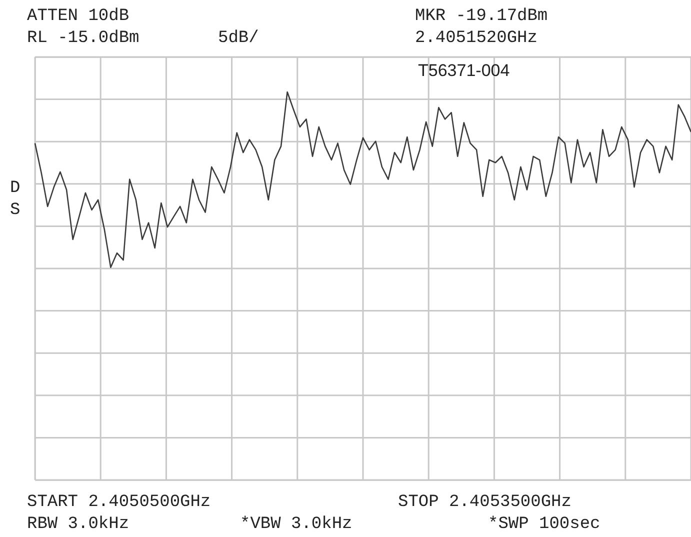 Image resolution: width=691 pixels, height=537 pixels. I want to click on text: S, so click(15, 210).